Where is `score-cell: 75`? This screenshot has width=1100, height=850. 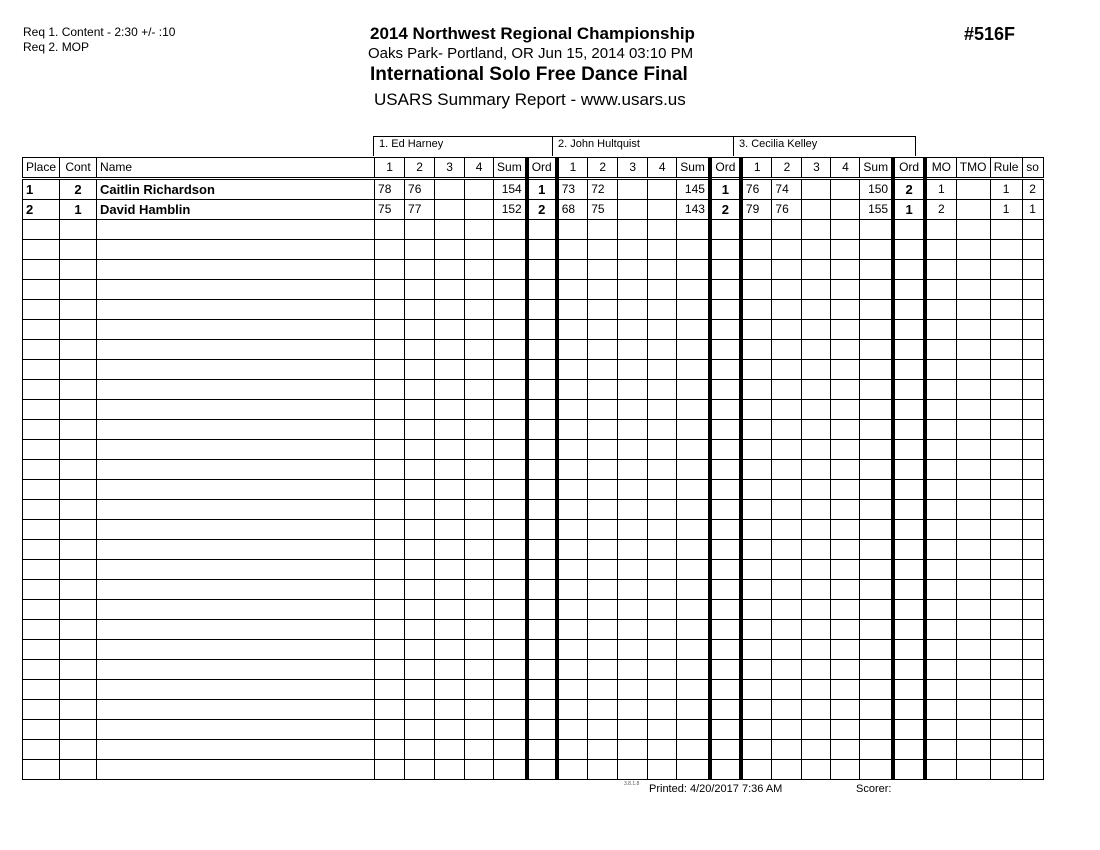
score-cell: 75 is located at coordinates (603, 209).